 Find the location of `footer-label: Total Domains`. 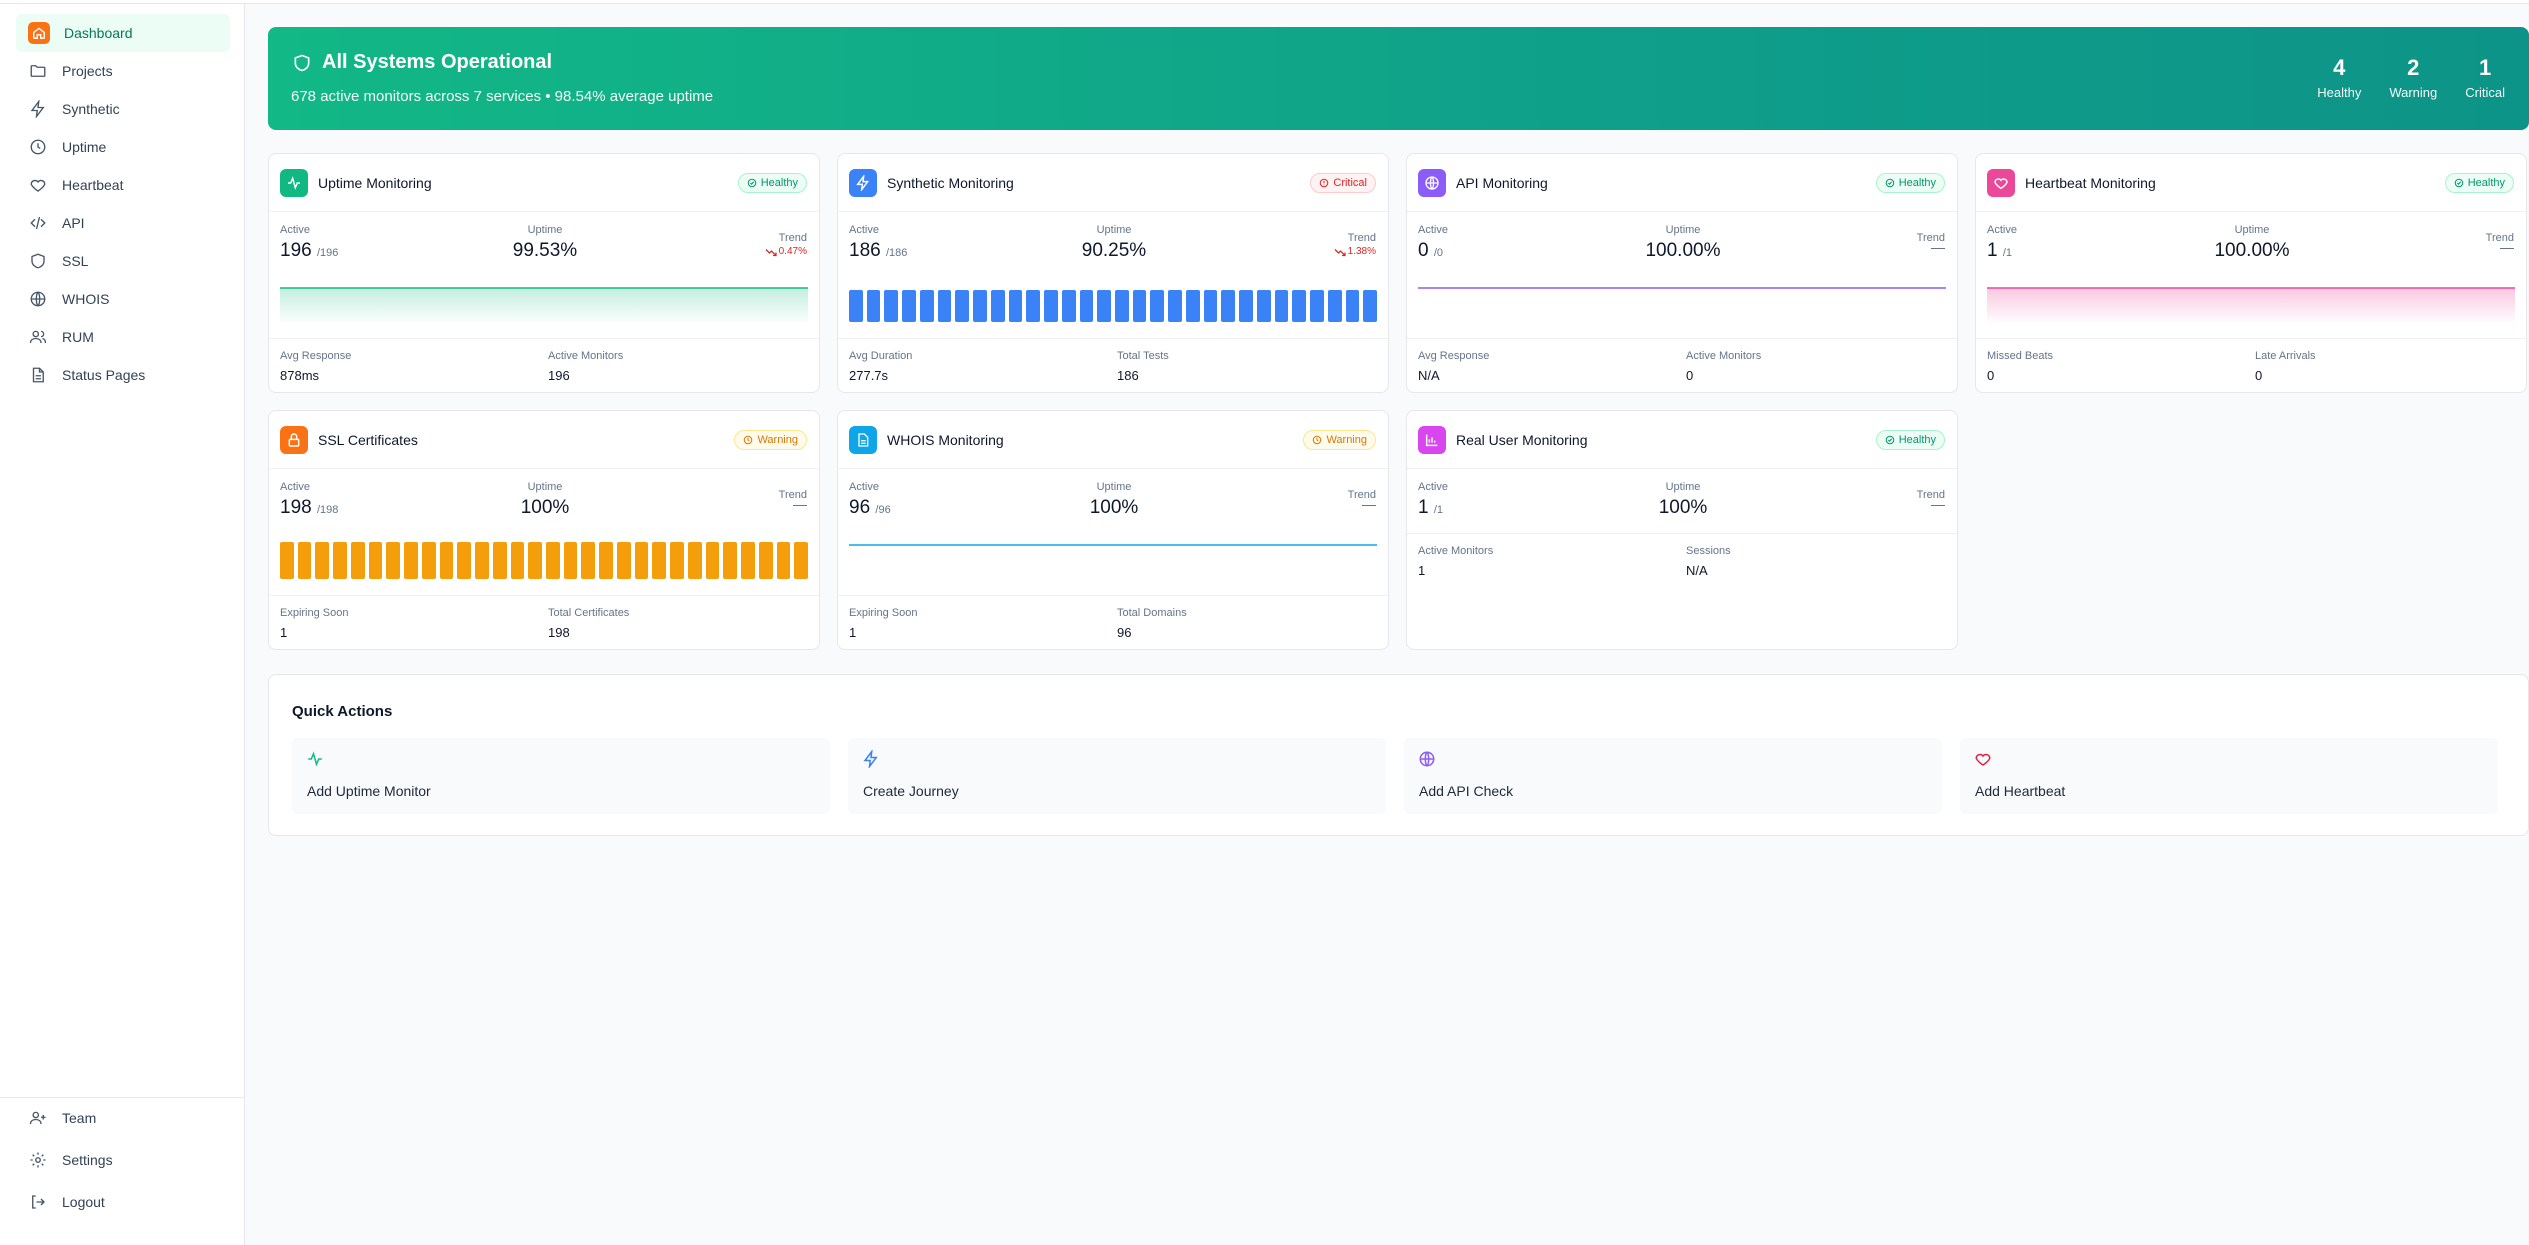

footer-label: Total Domains is located at coordinates (1152, 613).